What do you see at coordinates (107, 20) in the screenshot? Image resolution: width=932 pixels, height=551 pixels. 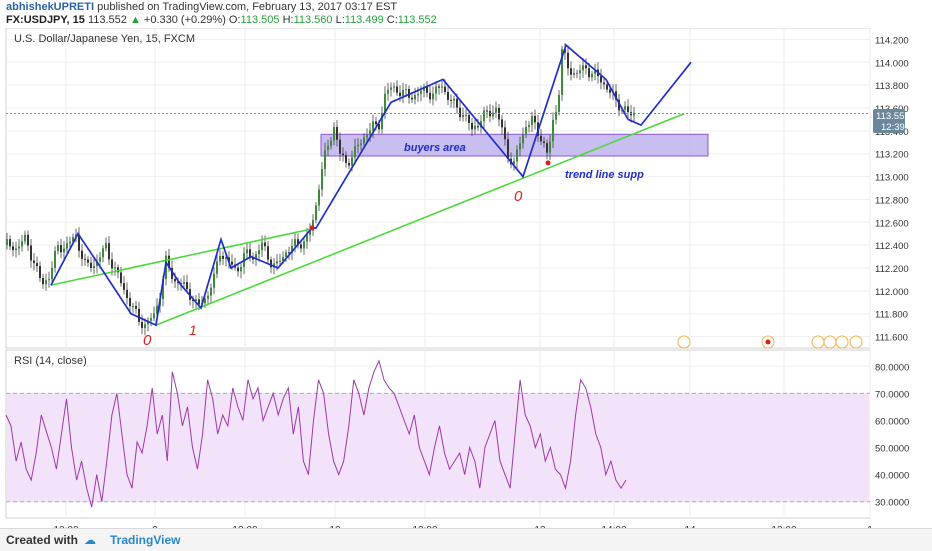 I see `last-price: 113.552` at bounding box center [107, 20].